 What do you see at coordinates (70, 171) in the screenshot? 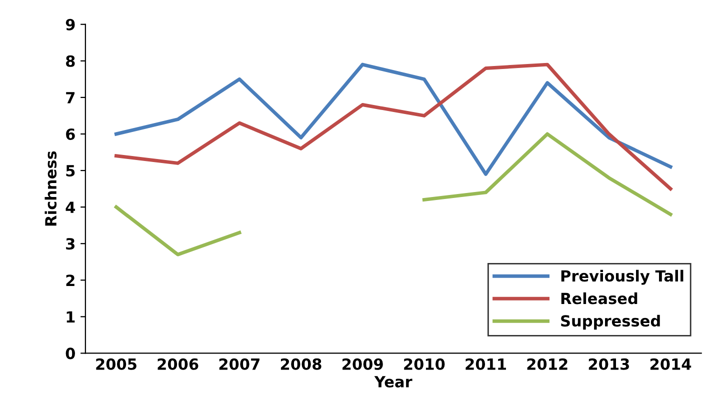
I see `y-tick-label: 5` at bounding box center [70, 171].